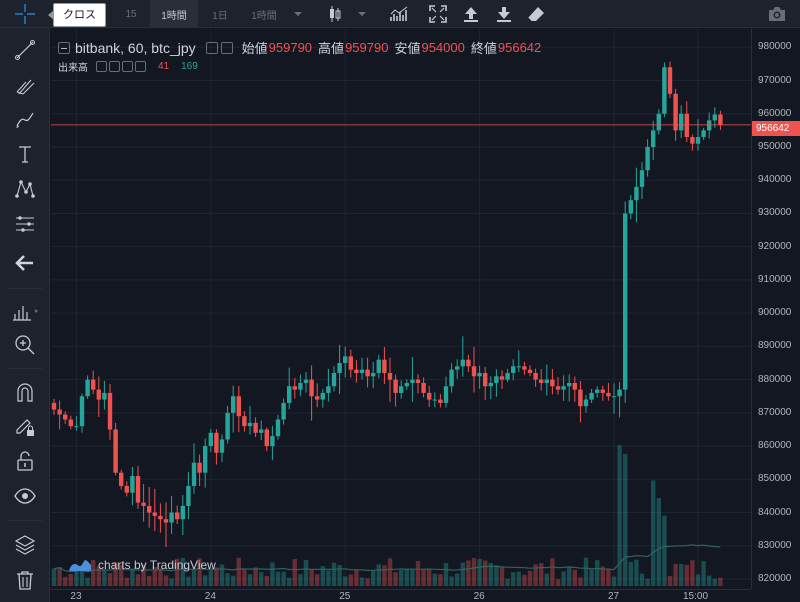 The image size is (800, 602). What do you see at coordinates (25, 392) in the screenshot?
I see `magnet-tool` at bounding box center [25, 392].